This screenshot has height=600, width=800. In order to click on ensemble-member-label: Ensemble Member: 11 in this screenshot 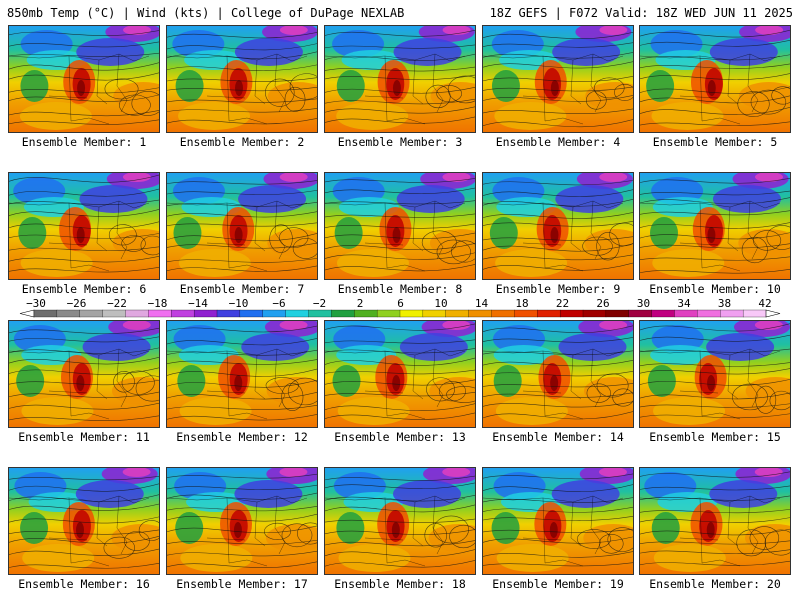, I will do `click(84, 437)`.